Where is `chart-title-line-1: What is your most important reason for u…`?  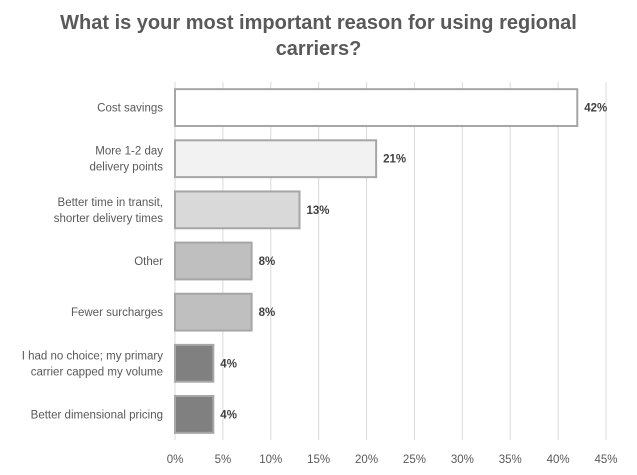 chart-title-line-1: What is your most important reason for u… is located at coordinates (318, 23).